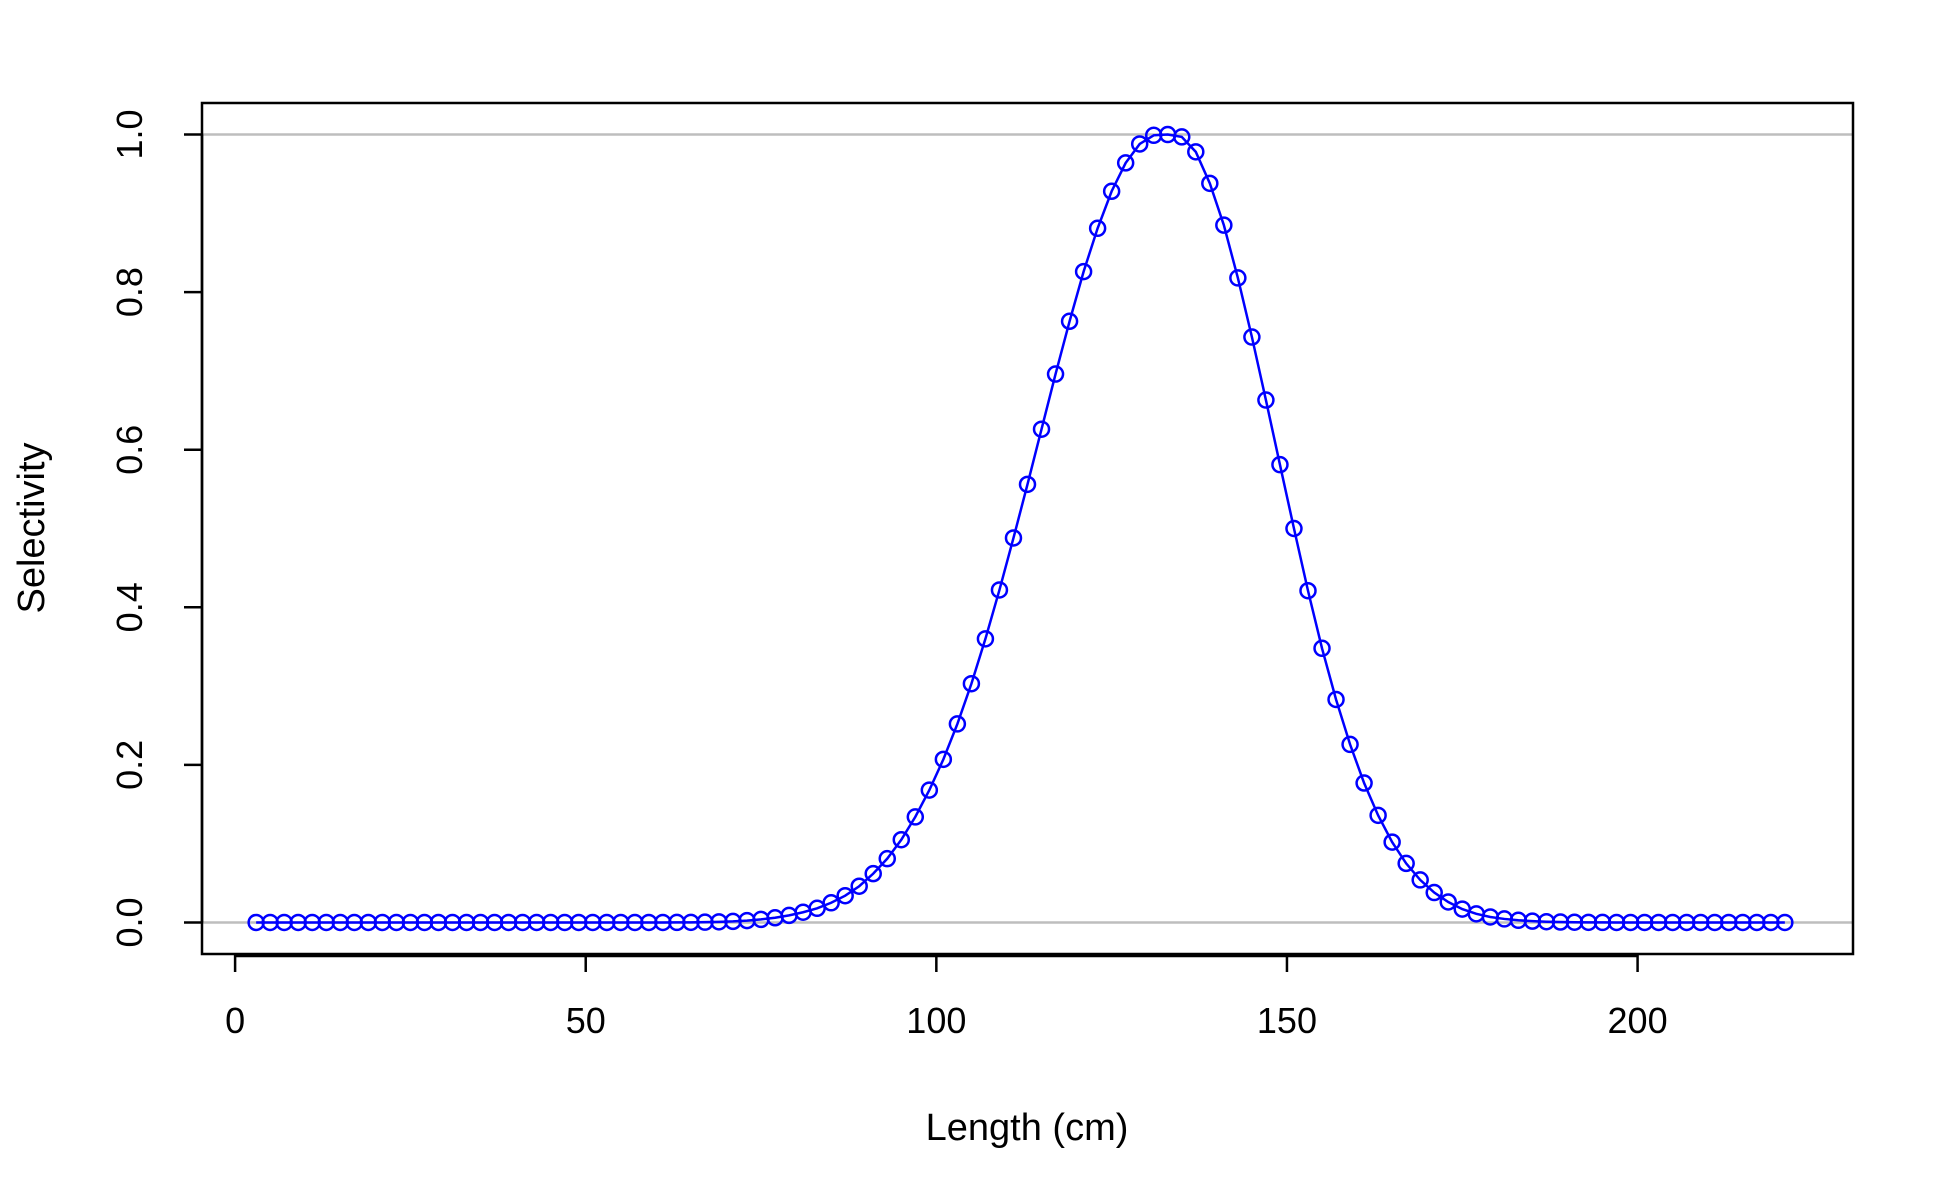 Image resolution: width=1950 pixels, height=1200 pixels. What do you see at coordinates (129, 922) in the screenshot?
I see `y-tick-label: 0.0` at bounding box center [129, 922].